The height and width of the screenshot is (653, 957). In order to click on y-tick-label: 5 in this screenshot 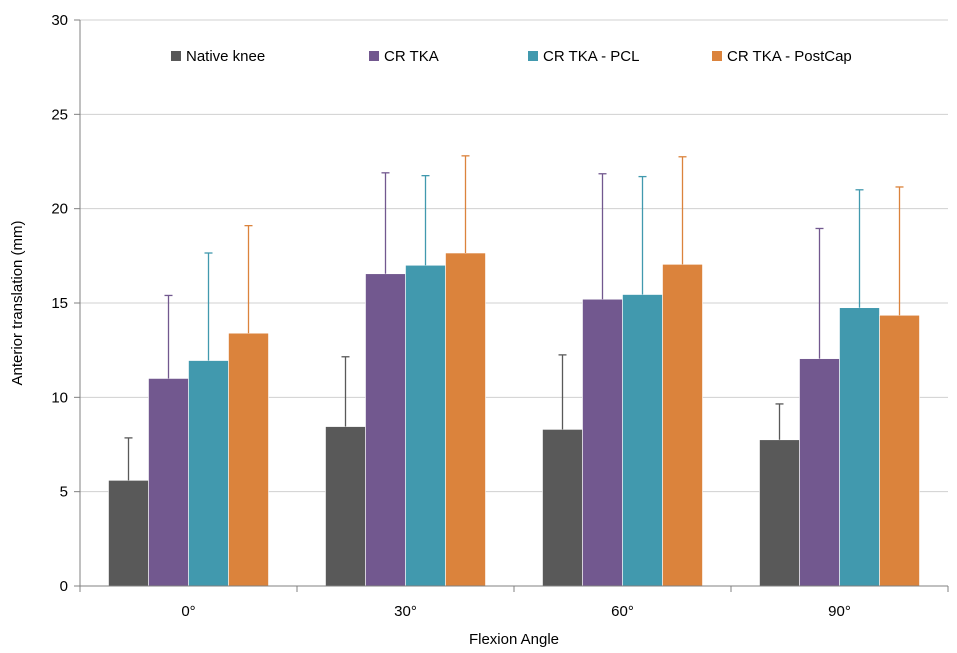, I will do `click(64, 492)`.